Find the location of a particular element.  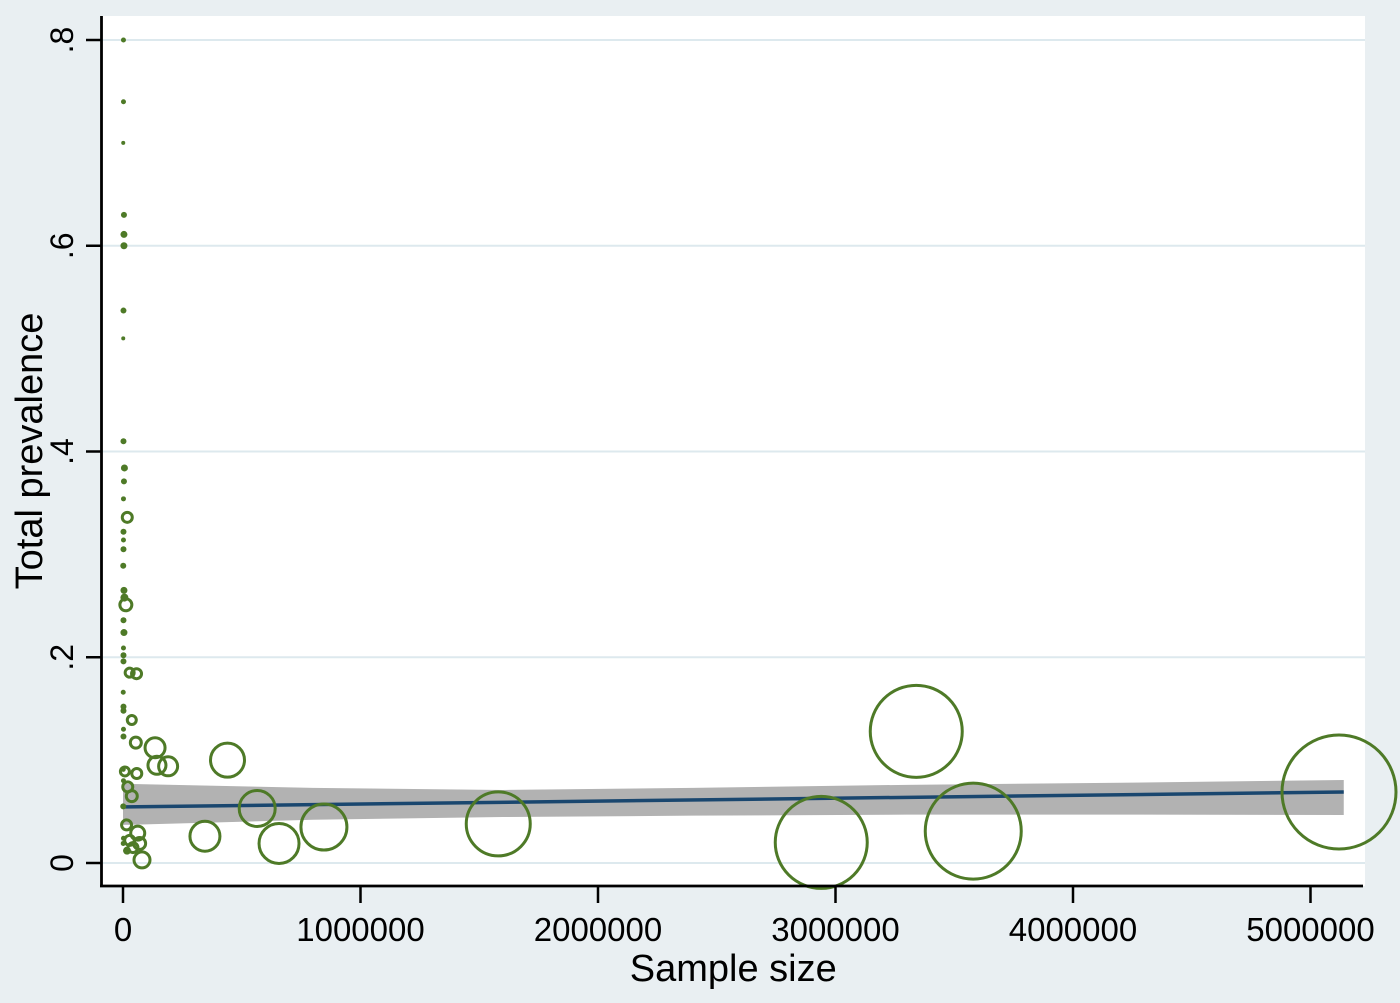

x-tick-label-0: 0 is located at coordinates (123, 929).